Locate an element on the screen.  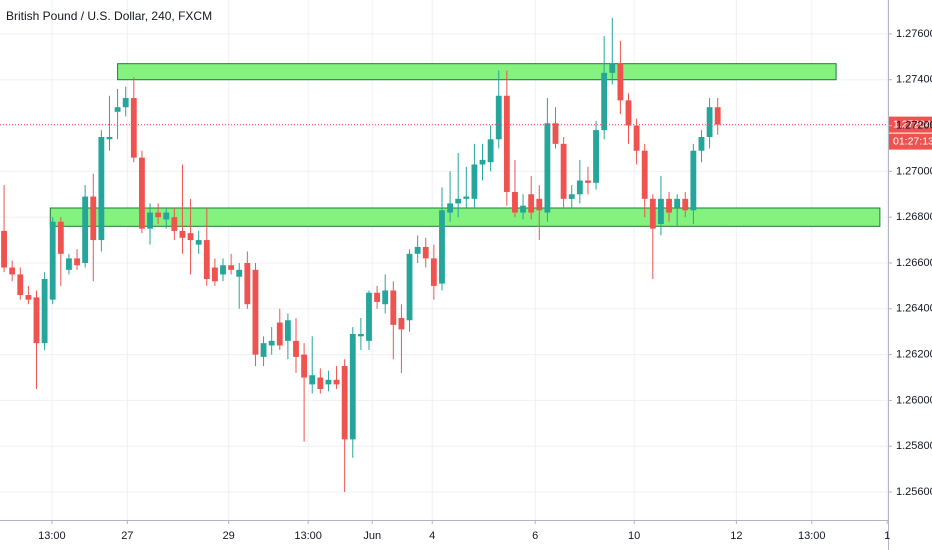
y-tick-label: 1.27200 is located at coordinates (914, 125).